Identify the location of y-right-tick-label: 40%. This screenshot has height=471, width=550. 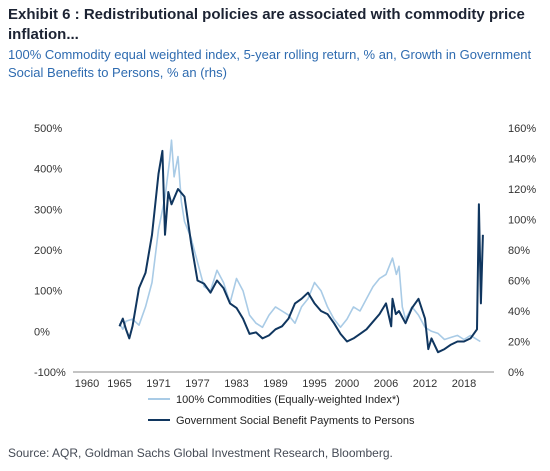
(519, 312).